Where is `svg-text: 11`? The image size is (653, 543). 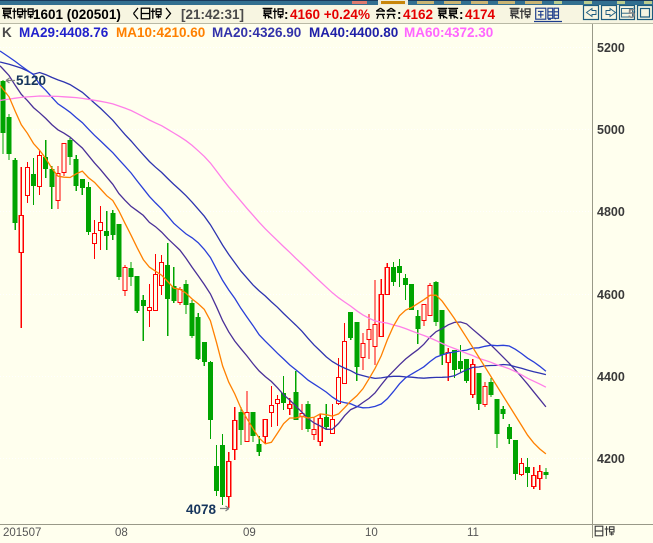
svg-text: 11 is located at coordinates (473, 532).